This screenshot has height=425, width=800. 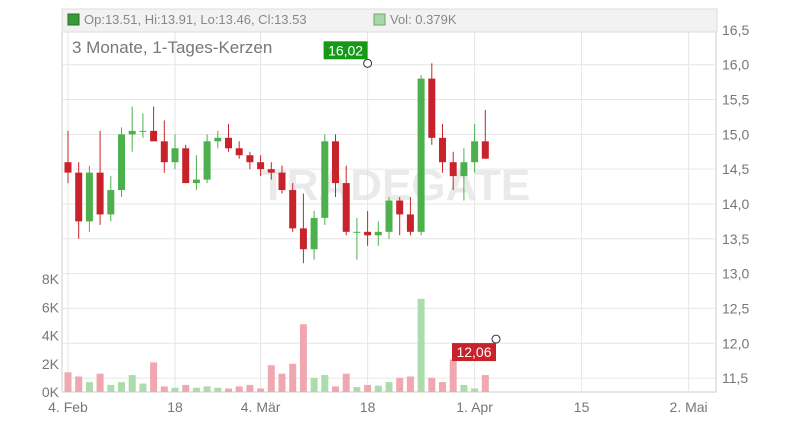 I want to click on price-tick-label: 13,5, so click(x=735, y=239).